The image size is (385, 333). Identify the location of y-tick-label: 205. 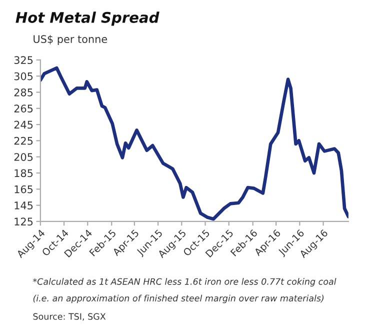
(23, 157).